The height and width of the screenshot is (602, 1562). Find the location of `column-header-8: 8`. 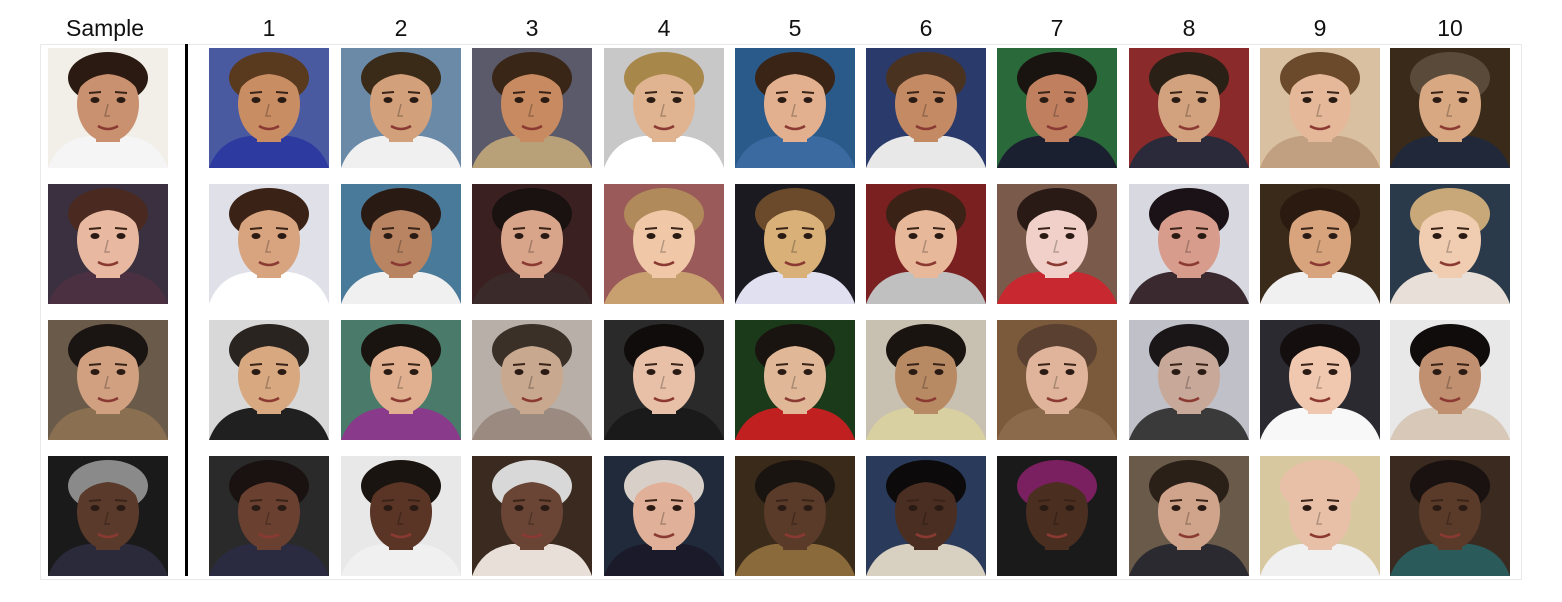

column-header-8: 8 is located at coordinates (1189, 28).